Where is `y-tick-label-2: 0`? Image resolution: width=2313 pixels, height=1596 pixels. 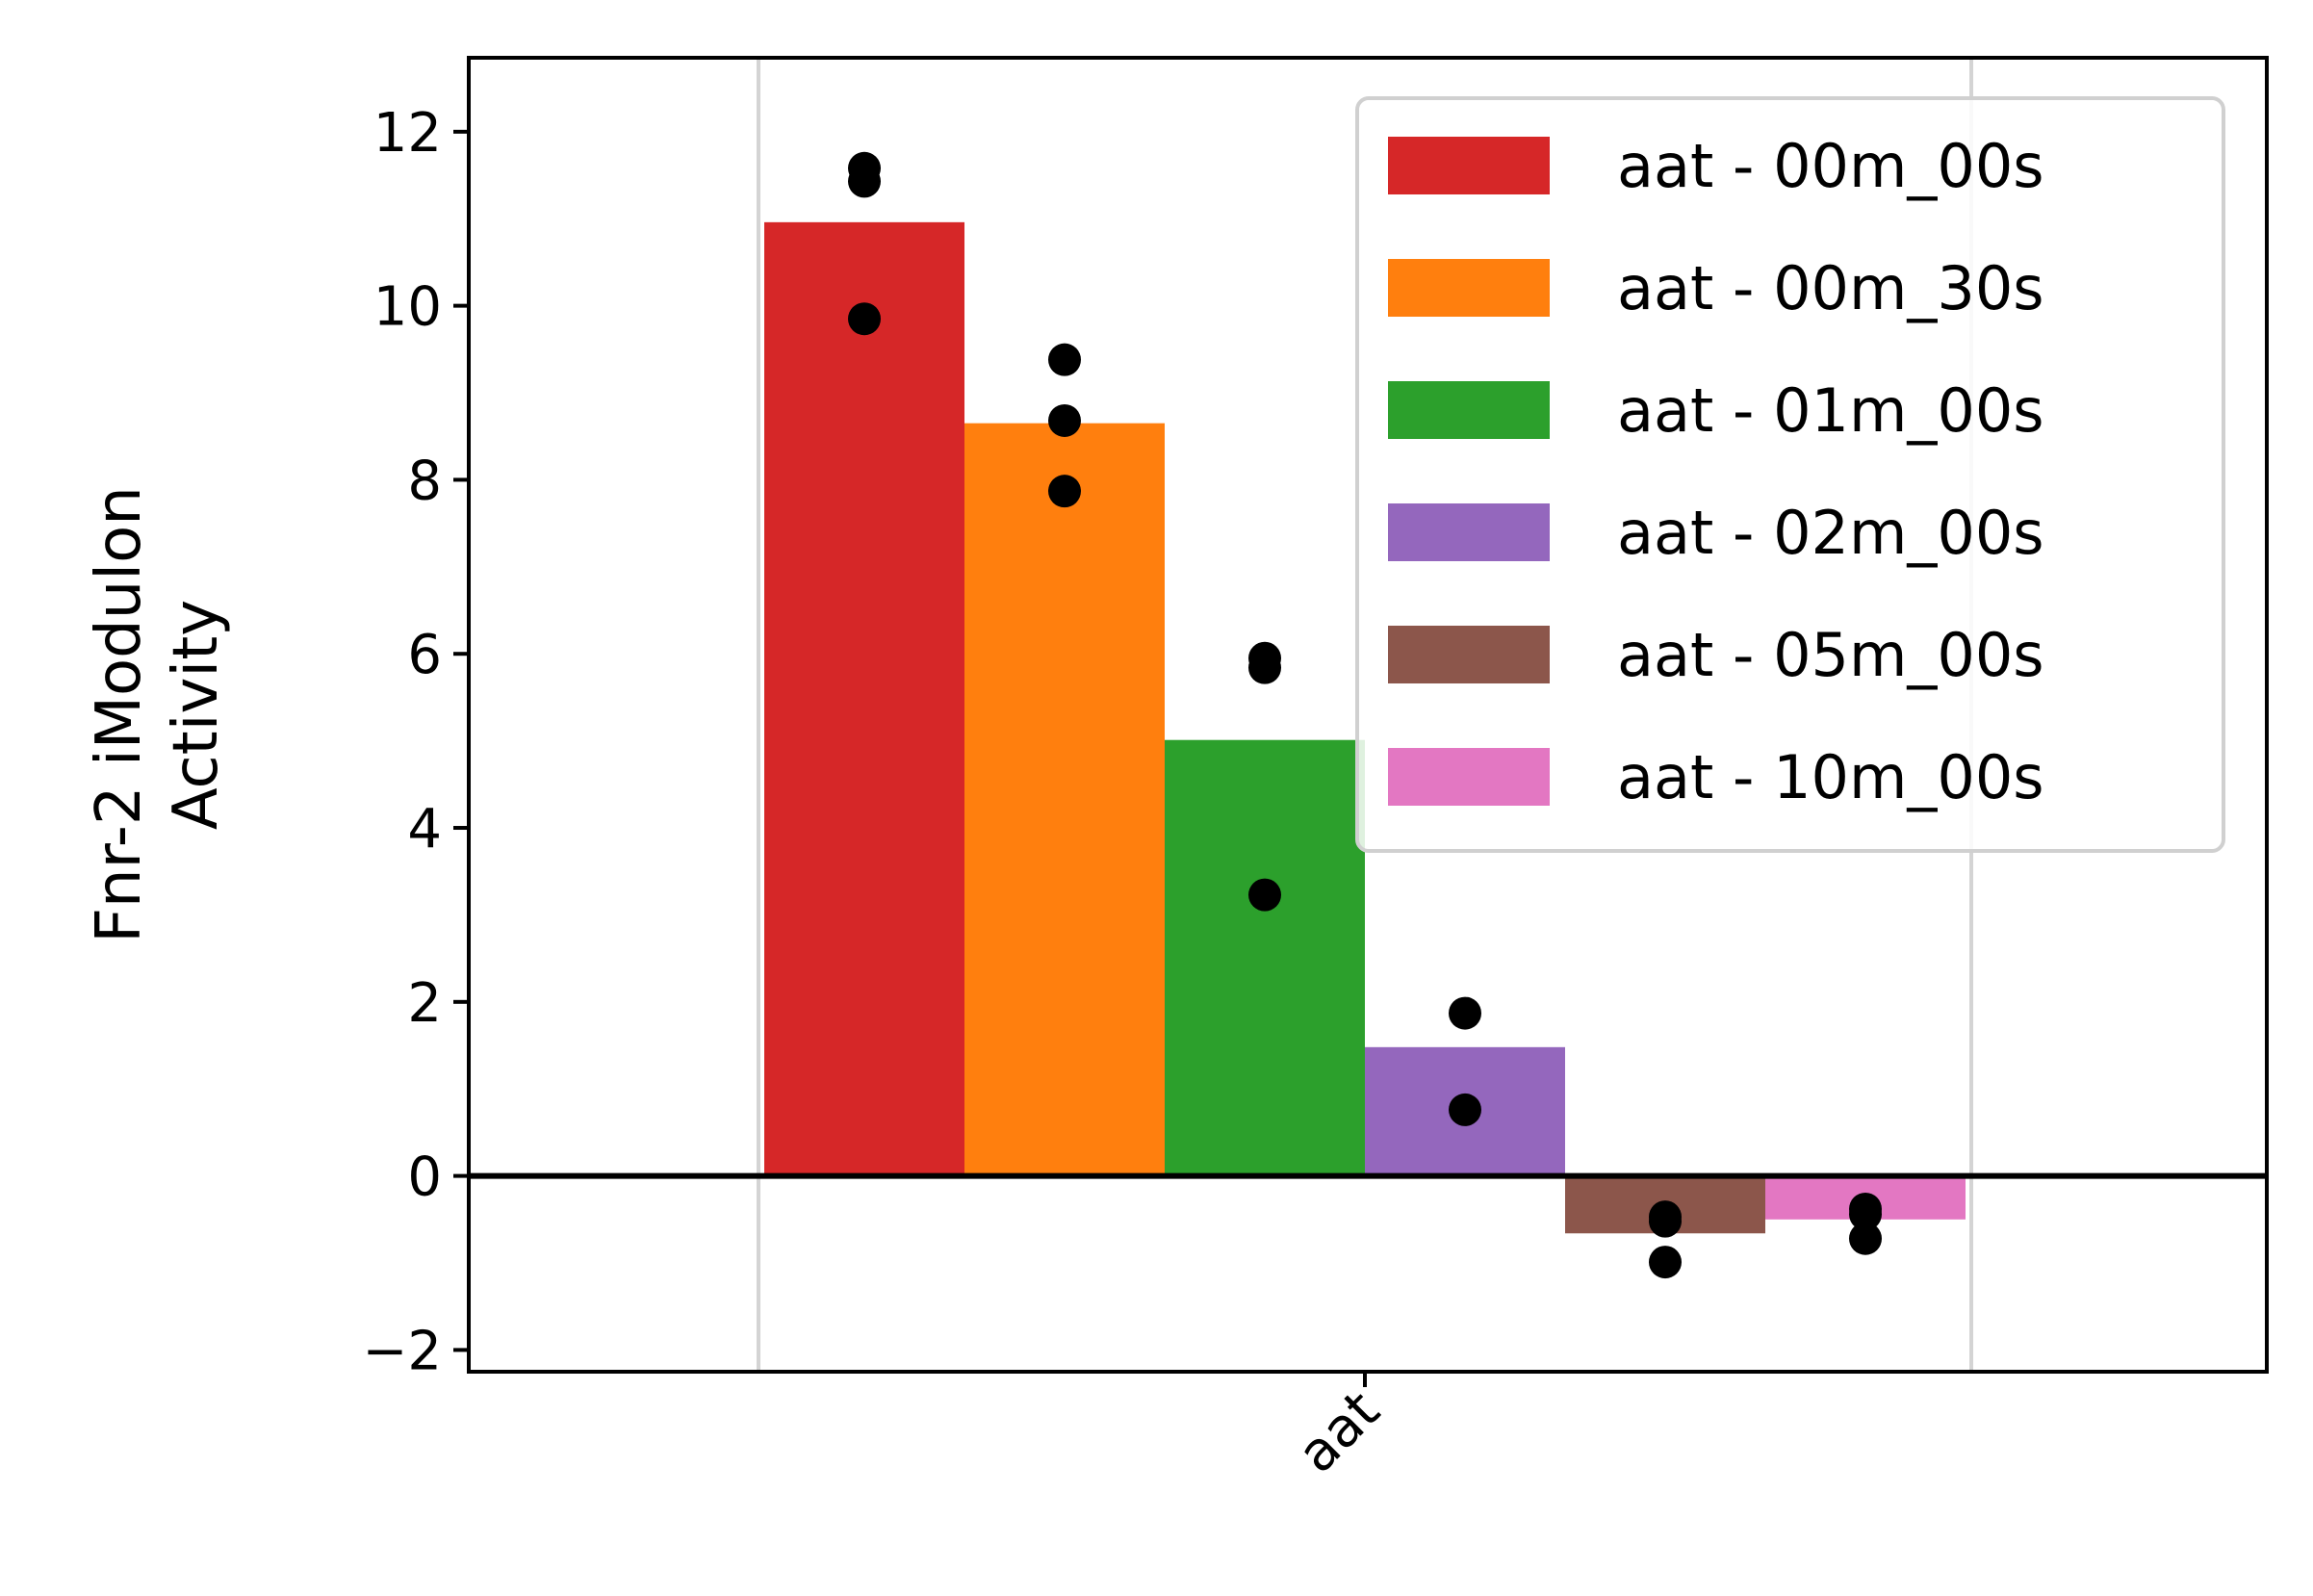 y-tick-label-2: 0 is located at coordinates (424, 1178).